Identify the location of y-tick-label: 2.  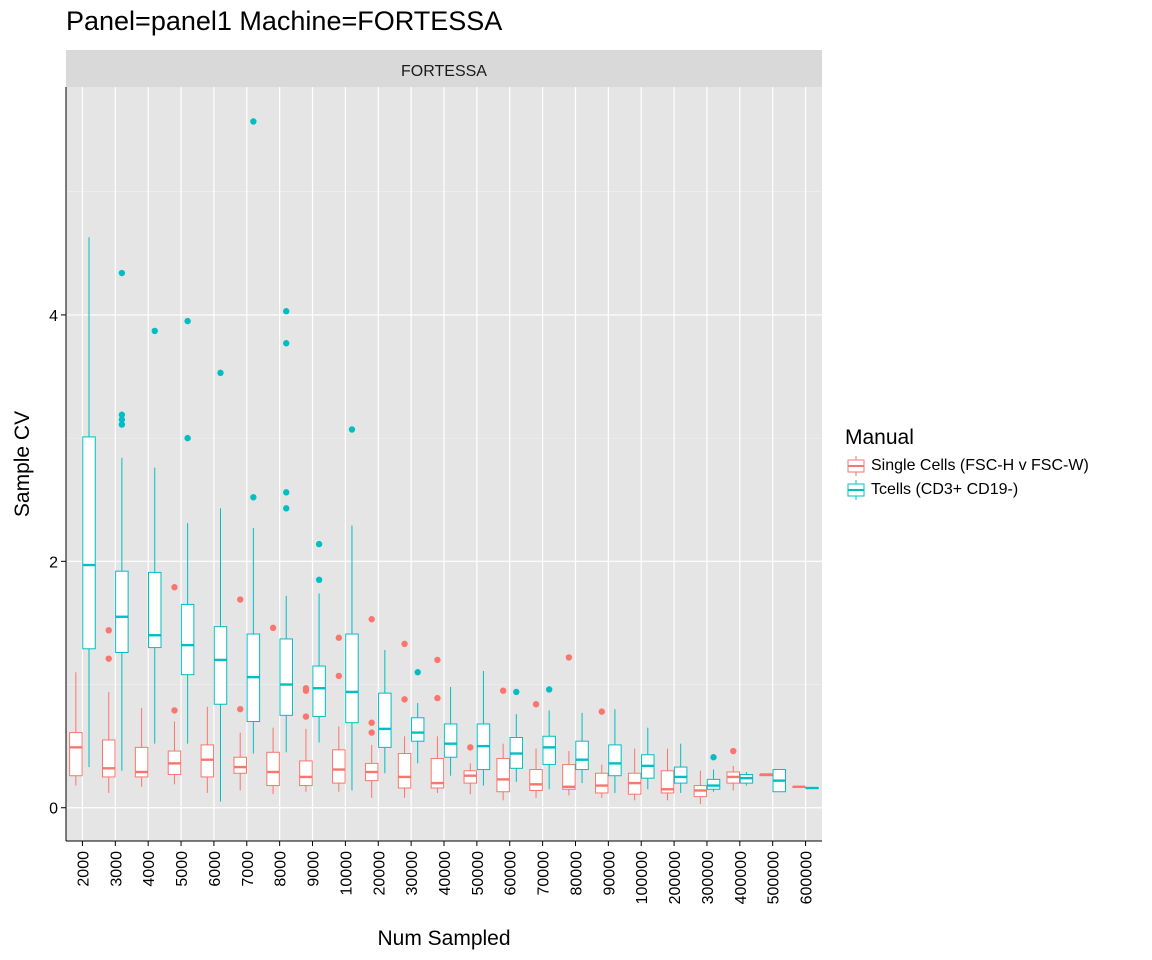
(53, 562).